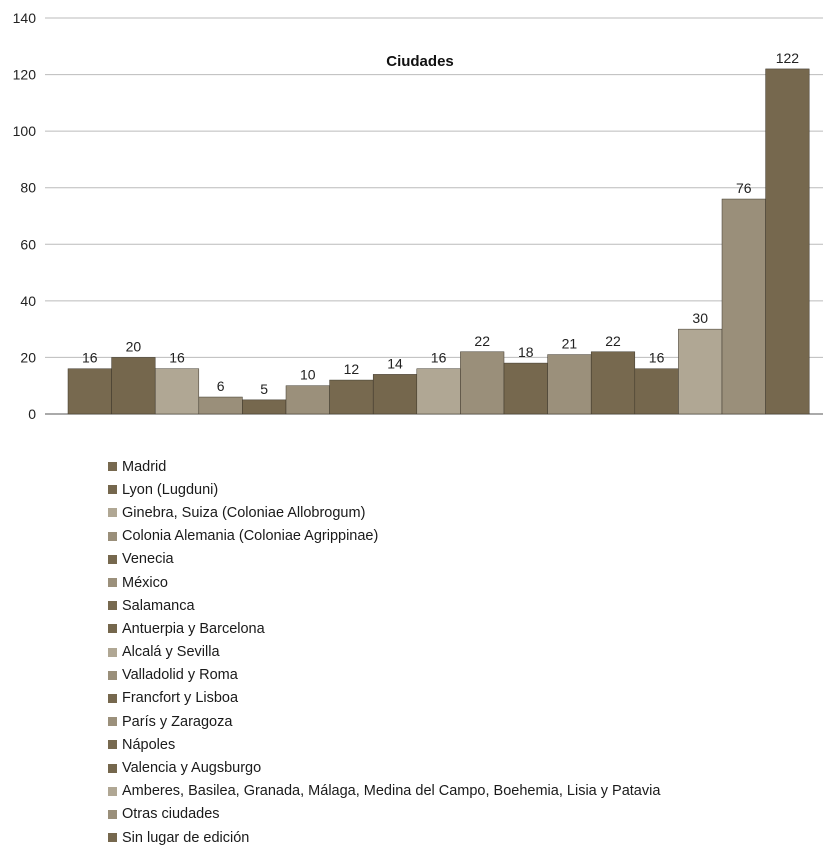  Describe the element at coordinates (25, 75) in the screenshot. I see `y-tick-label: 120` at that location.